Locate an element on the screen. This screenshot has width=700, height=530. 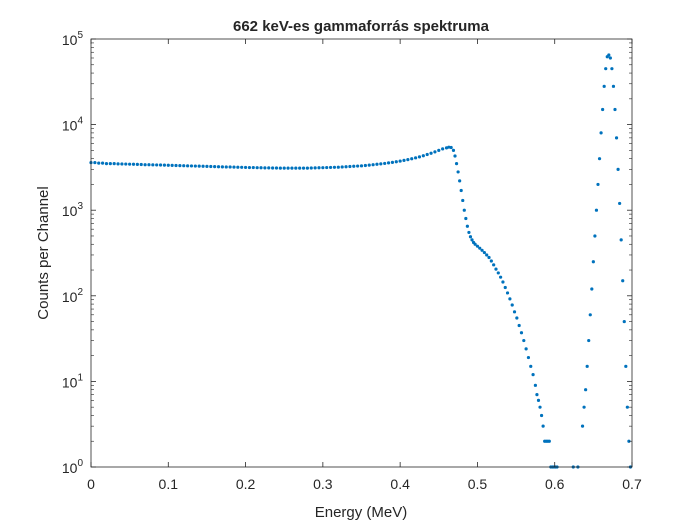
x-tick-label: 0.5 is located at coordinates (478, 484).